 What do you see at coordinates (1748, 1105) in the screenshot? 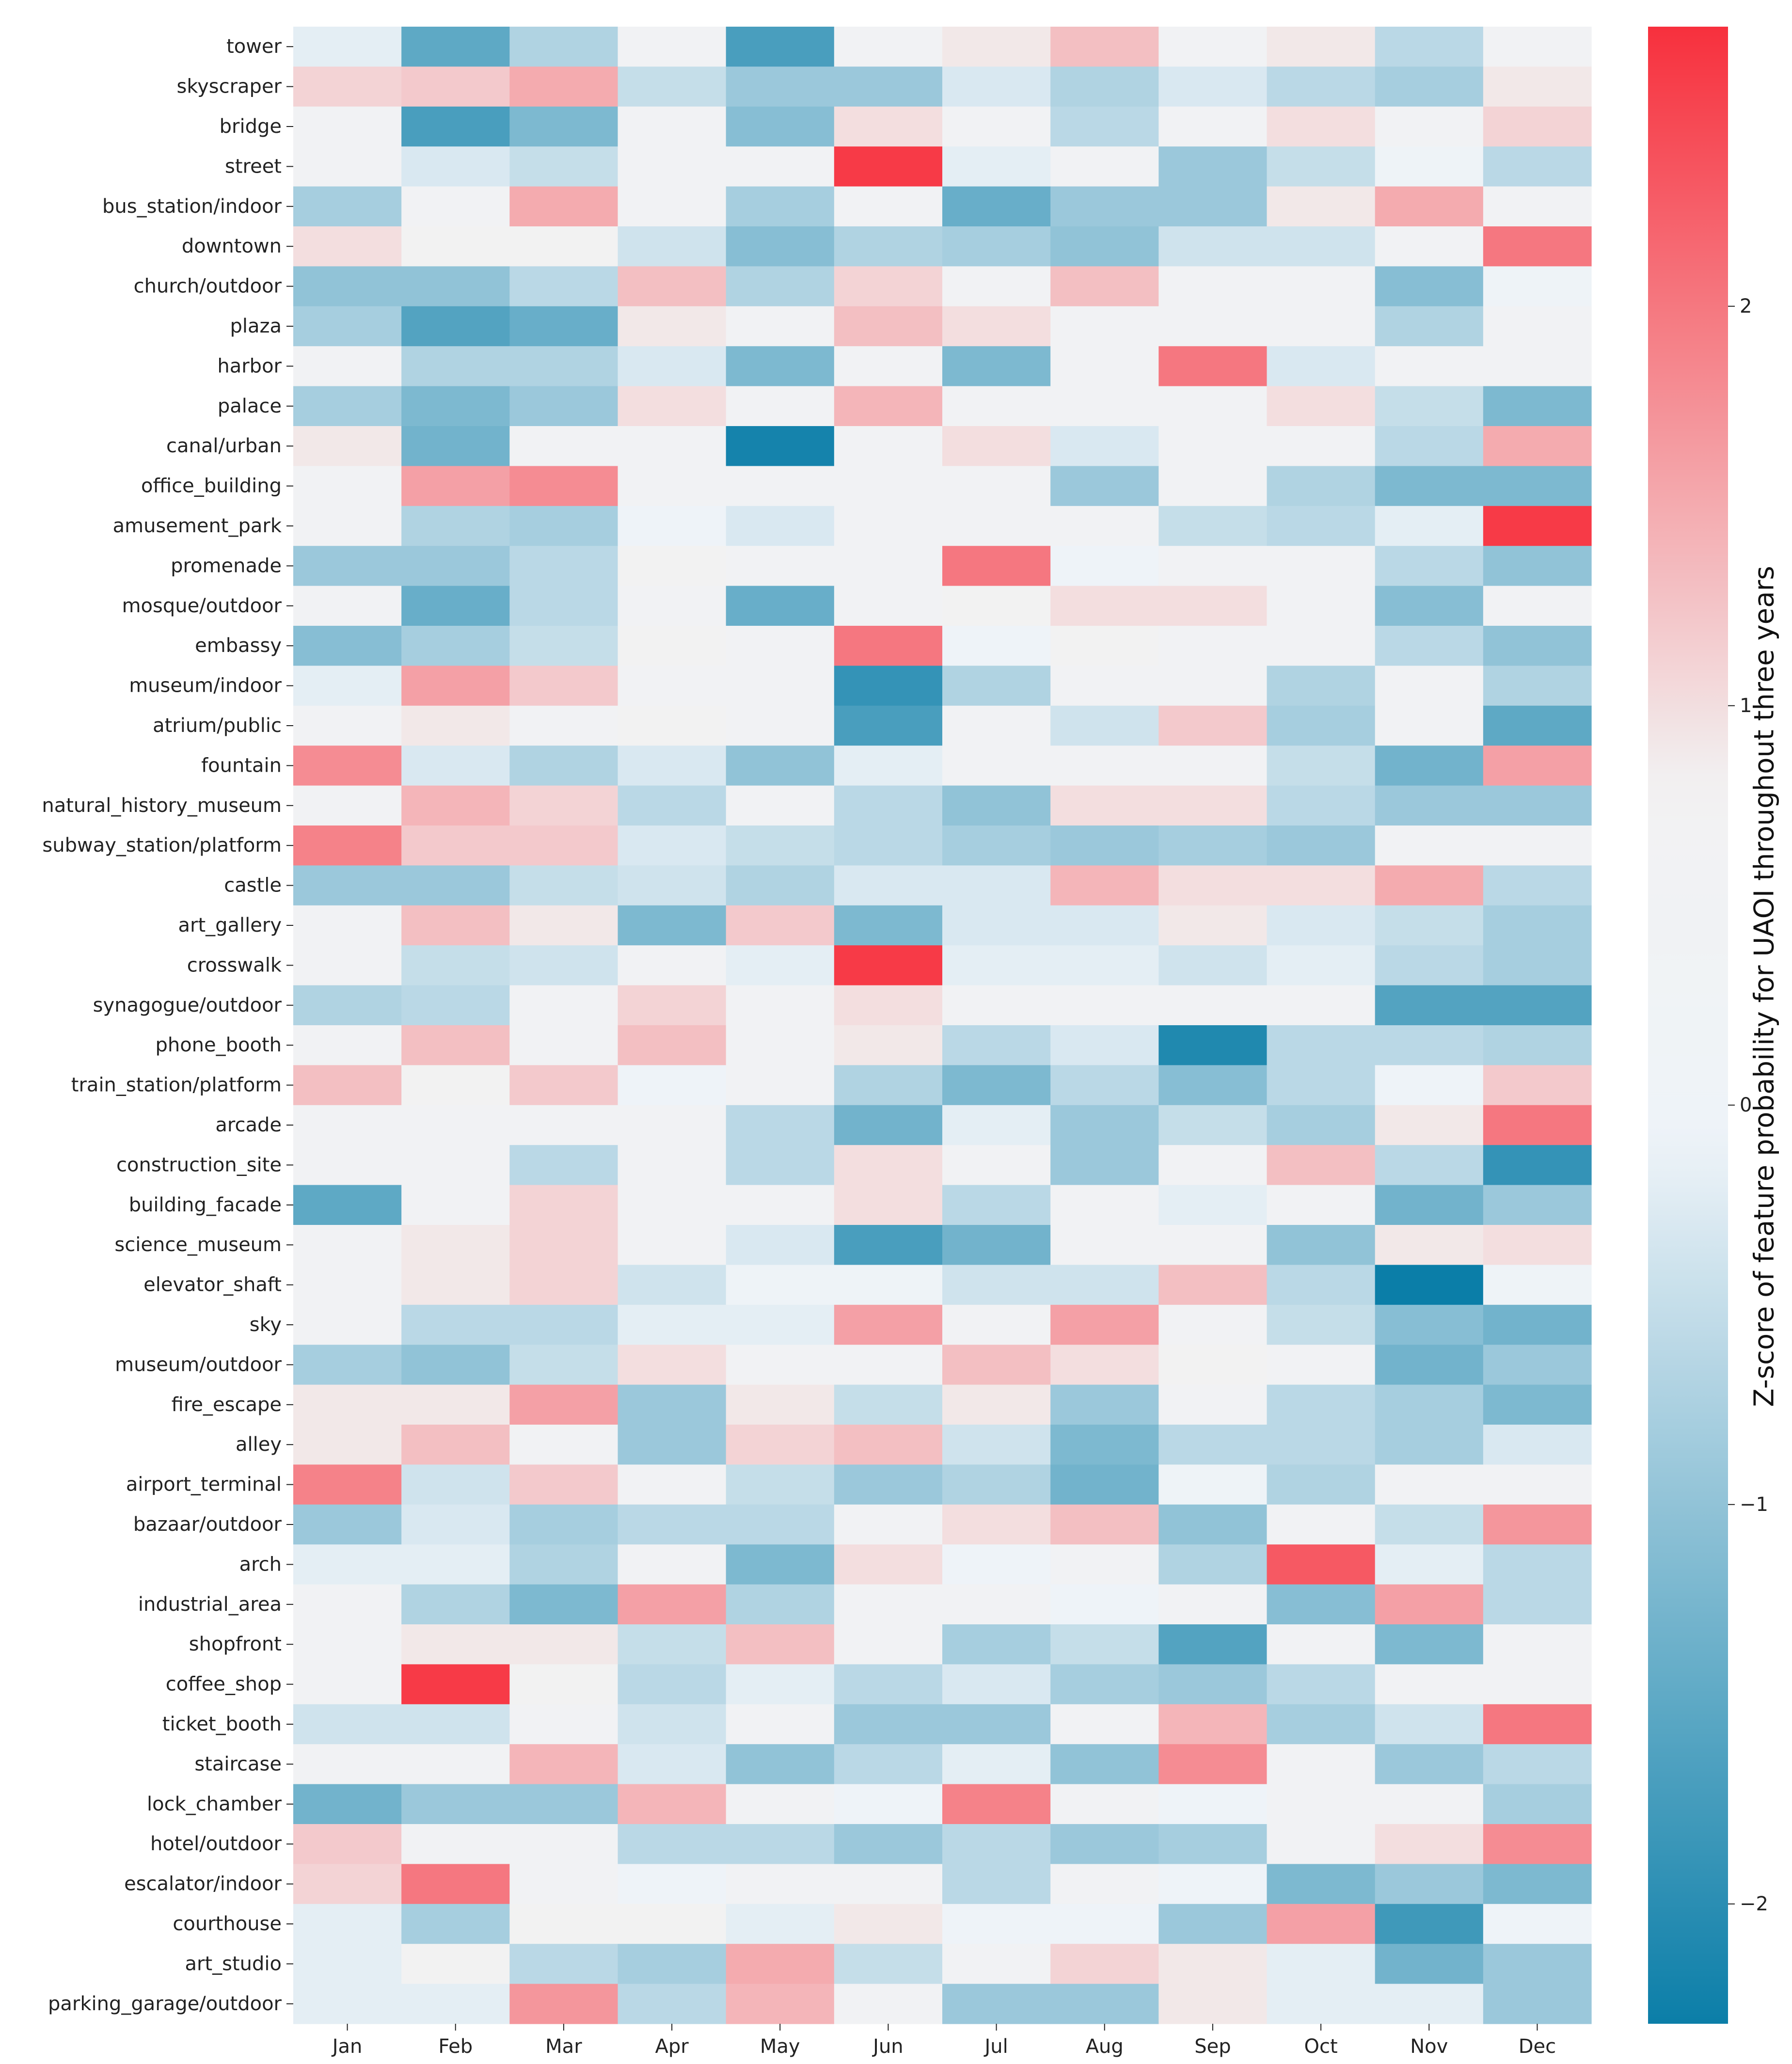
I see `colorbar-ticks: −2 −1 0 1 2` at bounding box center [1748, 1105].